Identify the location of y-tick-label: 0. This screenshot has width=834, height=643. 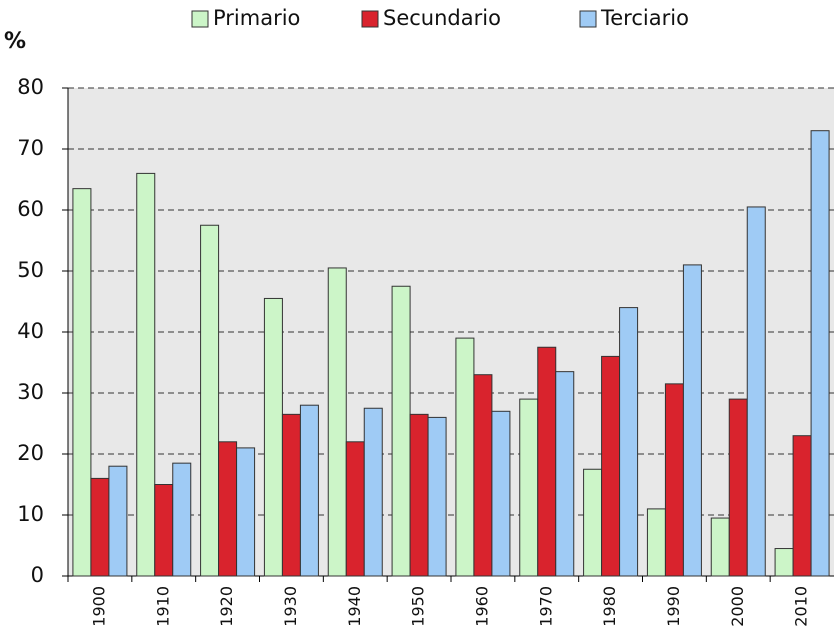
(37, 575).